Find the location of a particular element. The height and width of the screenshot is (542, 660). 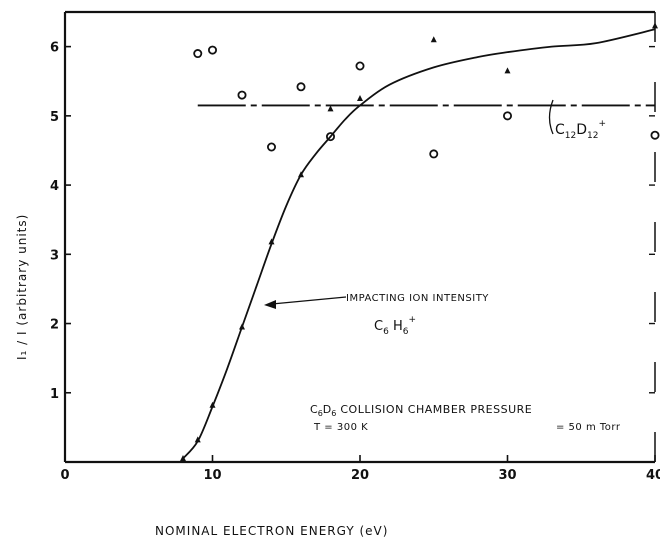

y-tick-label: 2 is located at coordinates (54, 325).